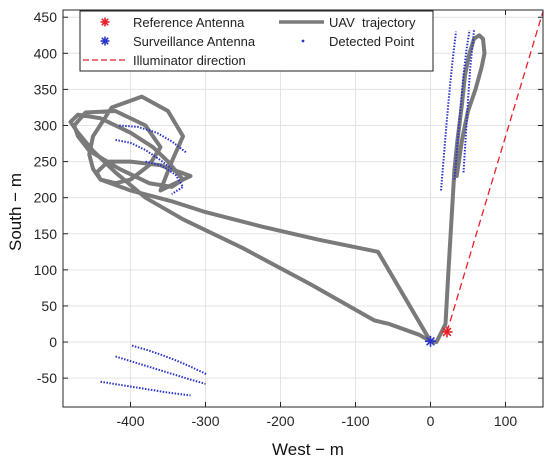 The height and width of the screenshot is (462, 550). What do you see at coordinates (194, 41) in the screenshot?
I see `legend-label-surveillance-antenna: Surveillance Antenna` at bounding box center [194, 41].